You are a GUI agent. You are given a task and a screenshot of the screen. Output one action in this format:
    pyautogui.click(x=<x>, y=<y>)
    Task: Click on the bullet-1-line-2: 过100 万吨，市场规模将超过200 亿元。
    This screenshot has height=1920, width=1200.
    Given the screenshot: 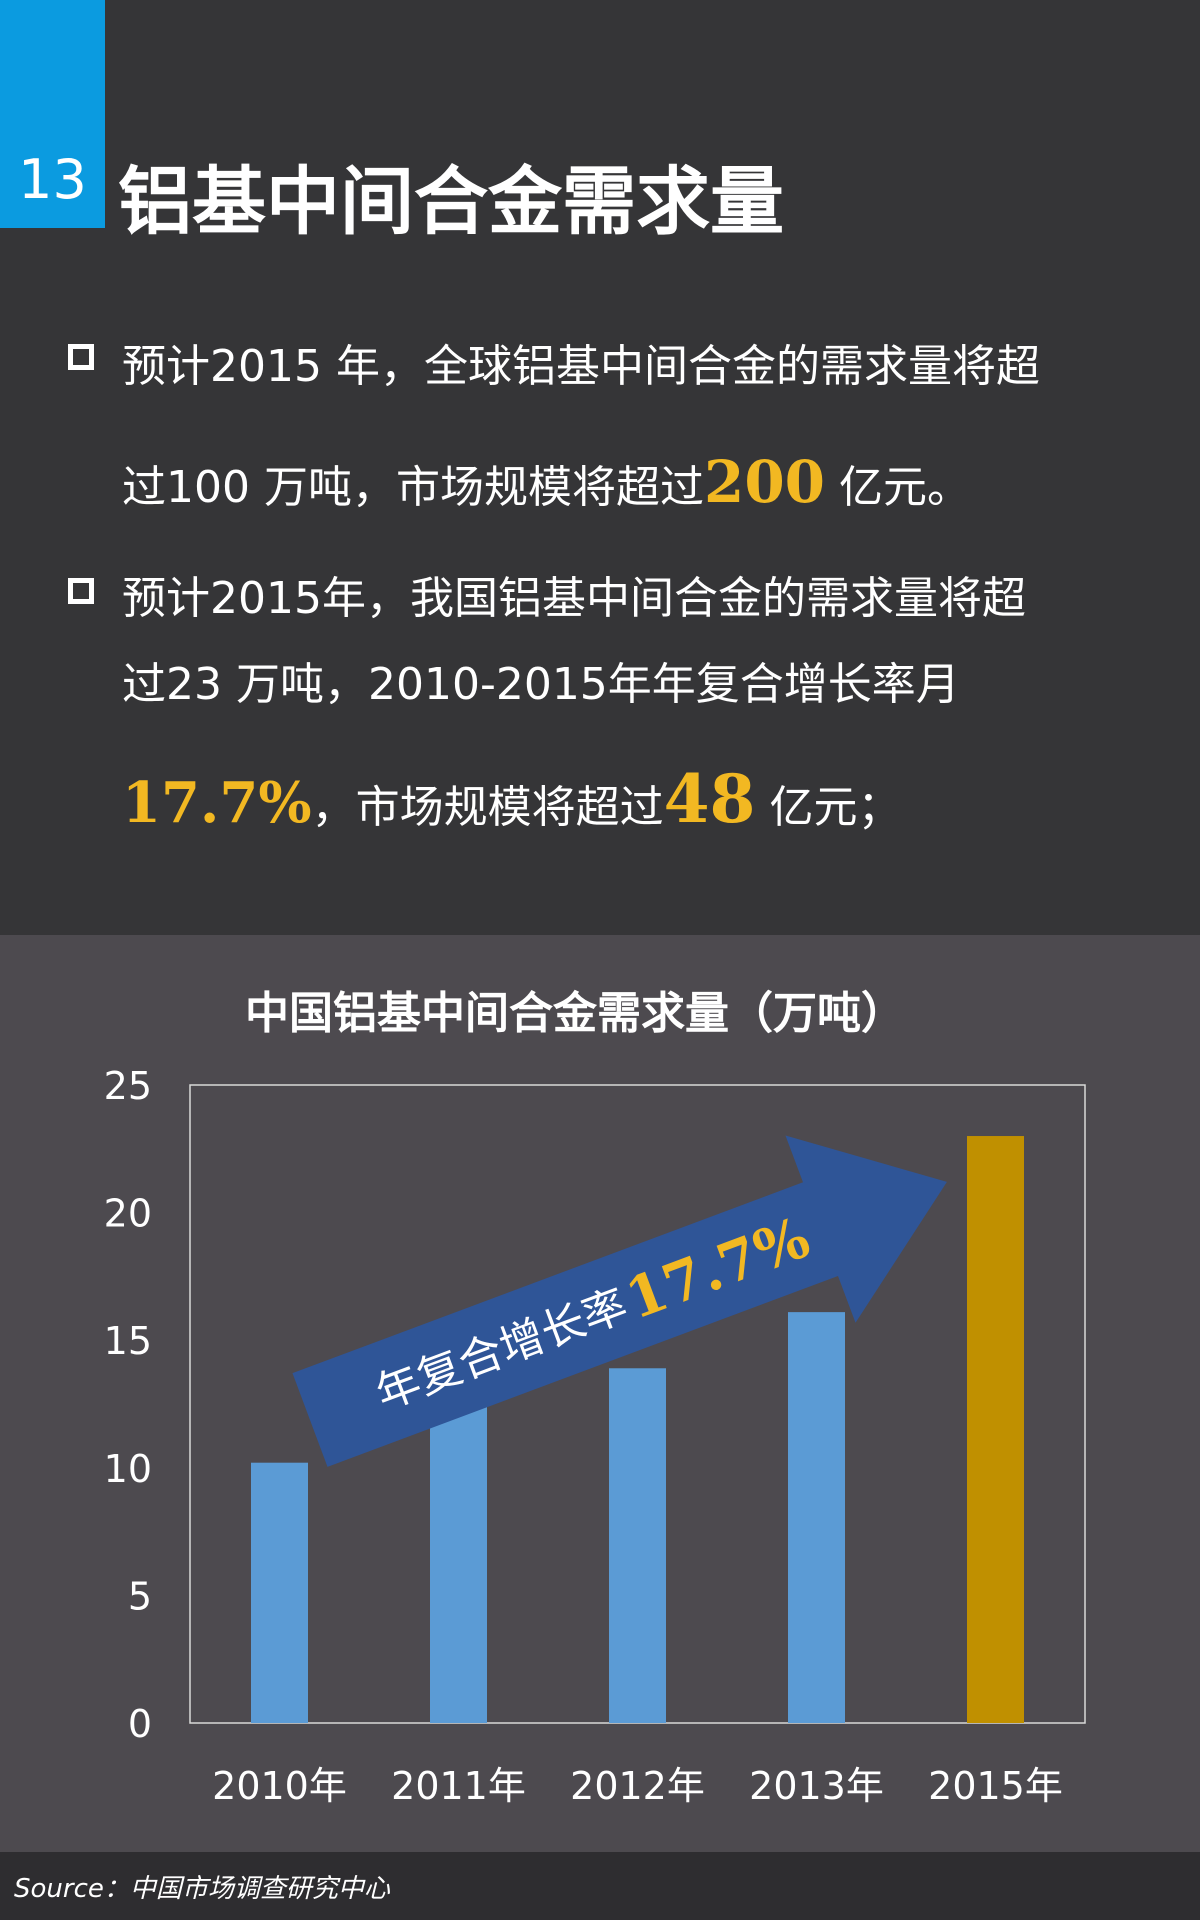 What is the action you would take?
    pyautogui.click(x=546, y=482)
    